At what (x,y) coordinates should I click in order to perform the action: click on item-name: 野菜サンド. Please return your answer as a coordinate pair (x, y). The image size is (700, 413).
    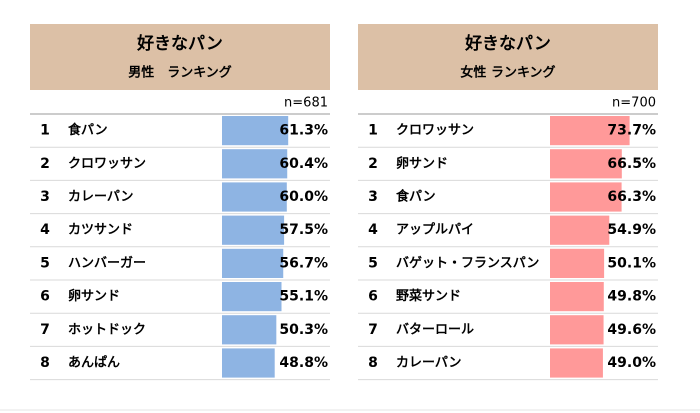
    Looking at the image, I should click on (428, 296).